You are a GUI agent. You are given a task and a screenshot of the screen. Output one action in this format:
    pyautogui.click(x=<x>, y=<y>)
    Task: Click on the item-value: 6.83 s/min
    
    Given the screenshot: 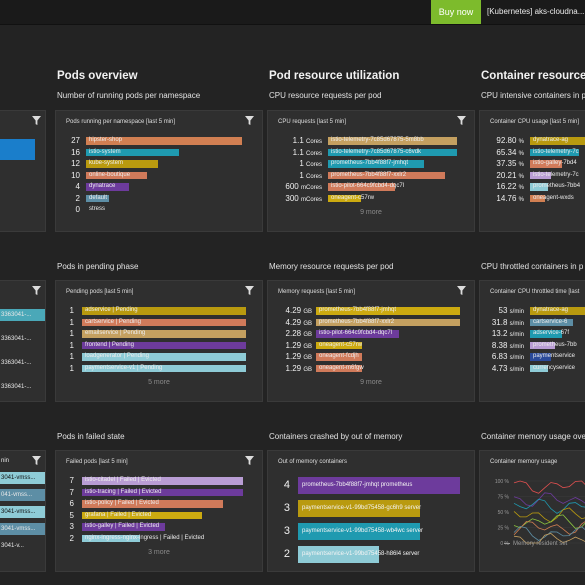 What is the action you would take?
    pyautogui.click(x=507, y=356)
    